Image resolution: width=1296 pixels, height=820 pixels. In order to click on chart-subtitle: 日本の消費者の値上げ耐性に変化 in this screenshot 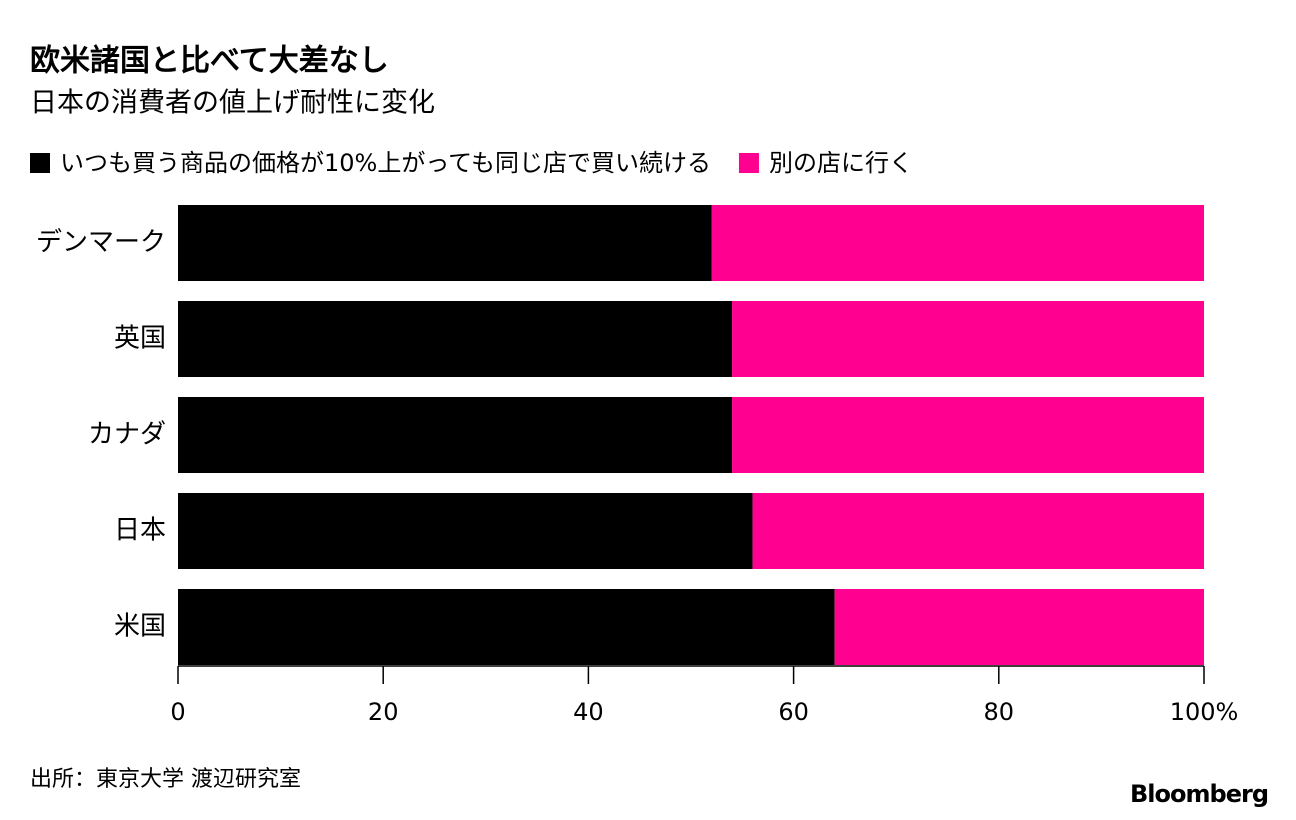, I will do `click(232, 103)`.